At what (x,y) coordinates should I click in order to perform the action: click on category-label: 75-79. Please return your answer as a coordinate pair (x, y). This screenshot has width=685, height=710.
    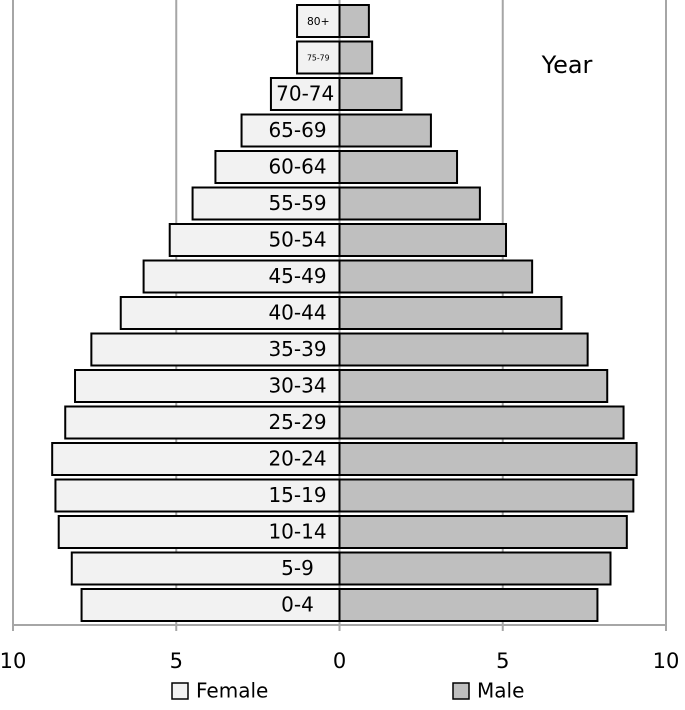
    Looking at the image, I should click on (318, 58).